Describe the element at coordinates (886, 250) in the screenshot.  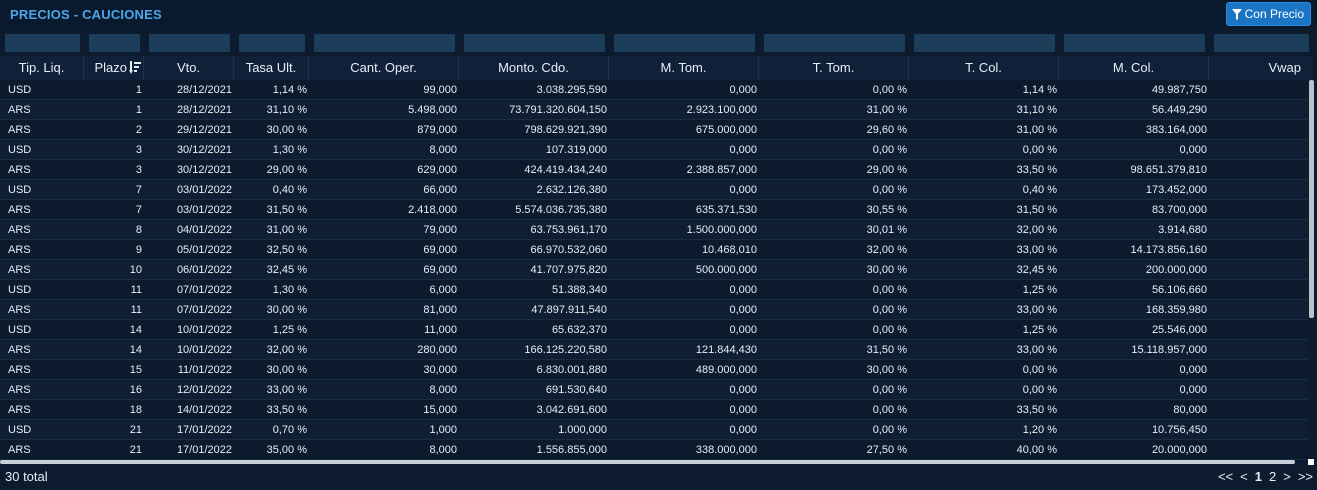
I see `cell-t-tom: 32,00 %` at that location.